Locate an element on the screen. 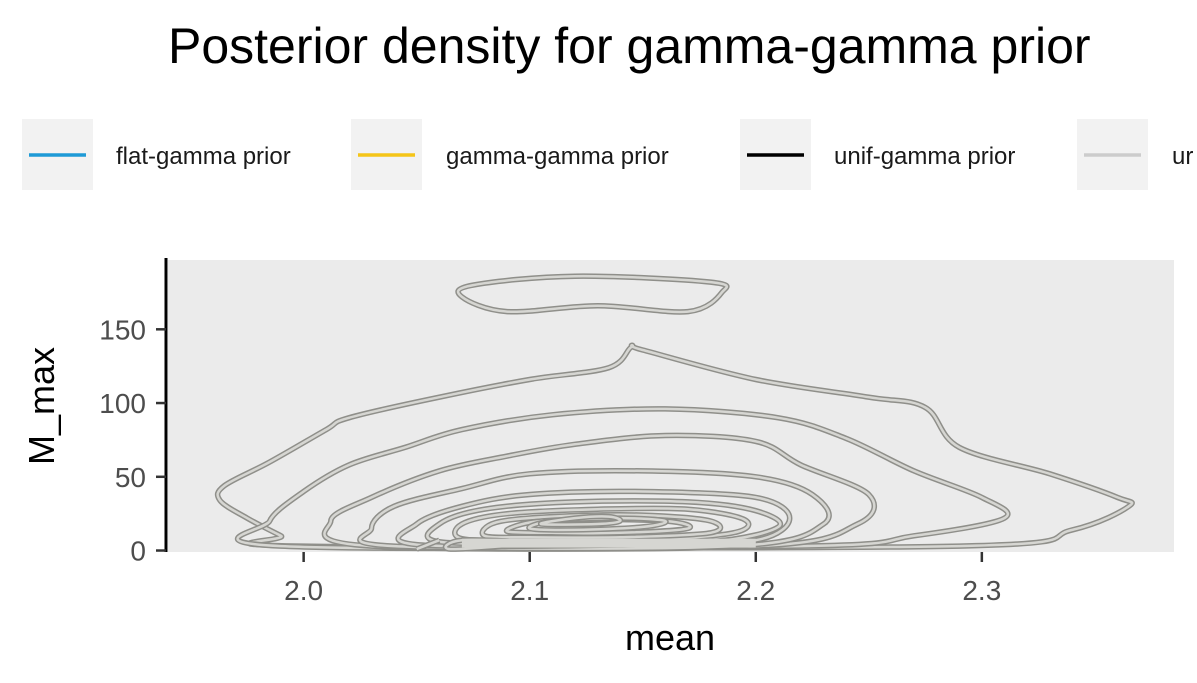  chart-title: Posterior density for gamma-gamma prior is located at coordinates (629, 46).